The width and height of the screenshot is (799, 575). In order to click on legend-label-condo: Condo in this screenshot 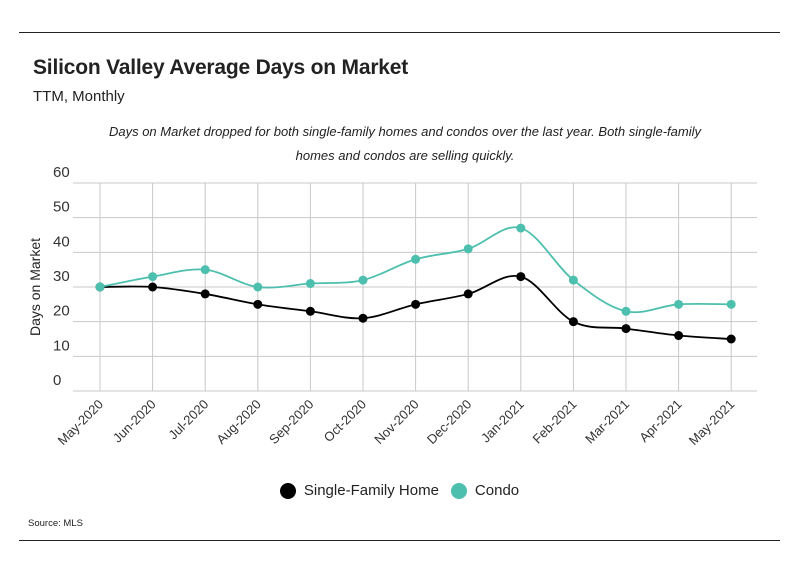, I will do `click(497, 490)`.